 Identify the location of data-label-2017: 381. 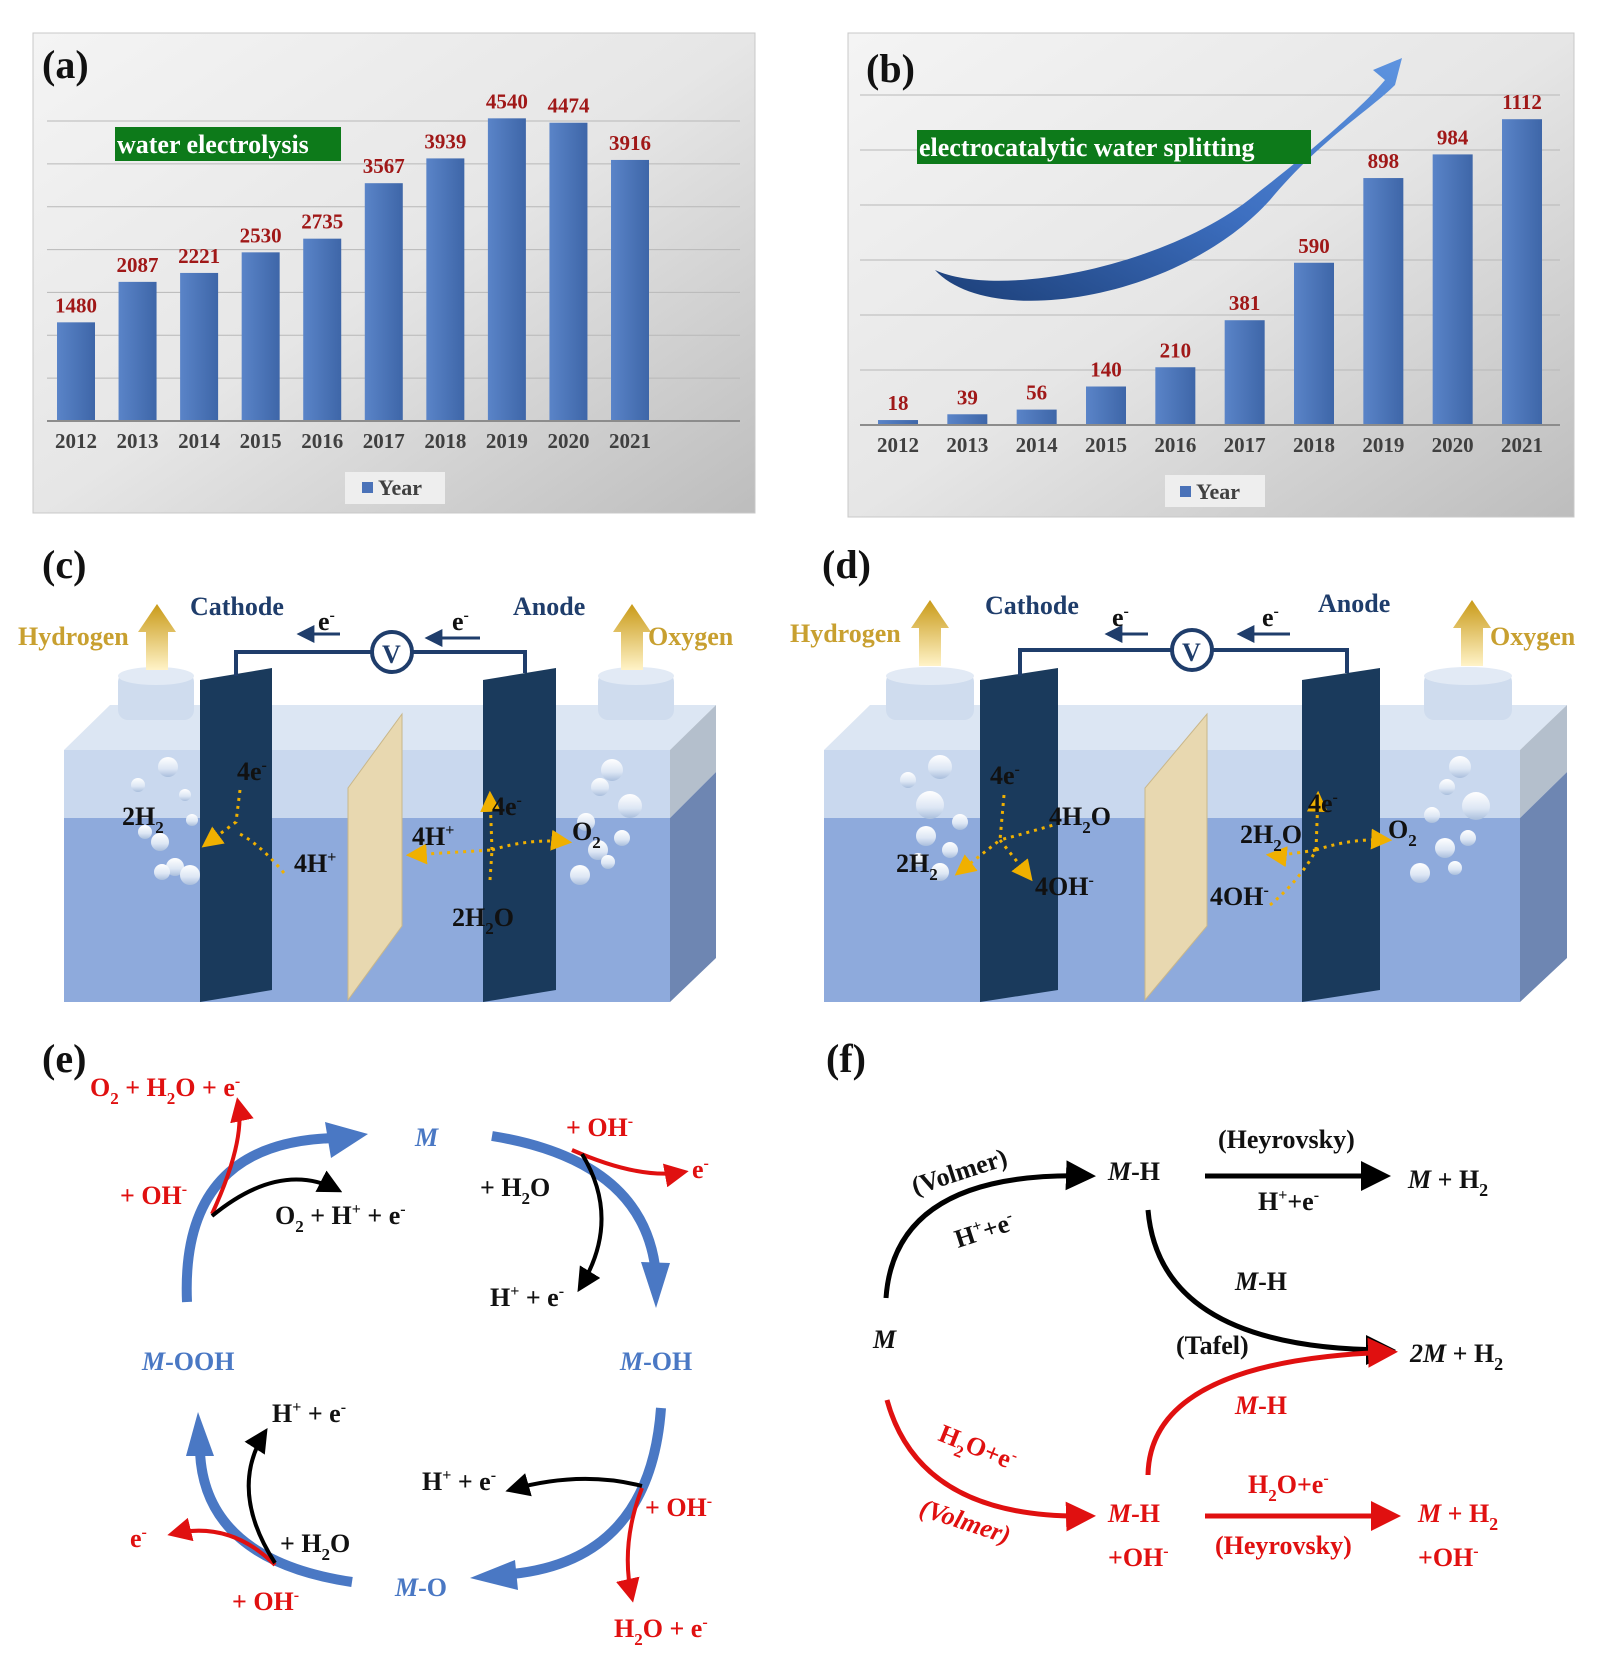
(1245, 303).